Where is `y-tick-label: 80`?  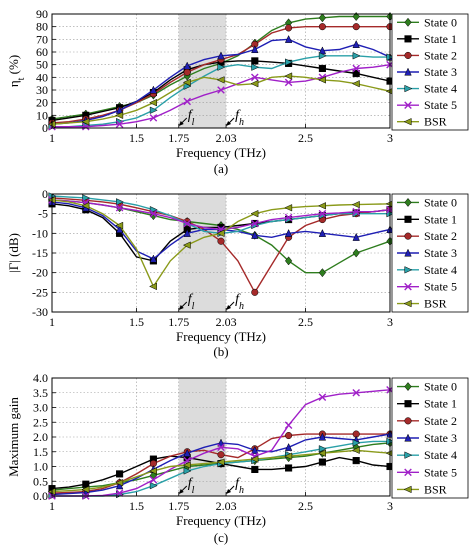
y-tick-label: 80 is located at coordinates (42, 27).